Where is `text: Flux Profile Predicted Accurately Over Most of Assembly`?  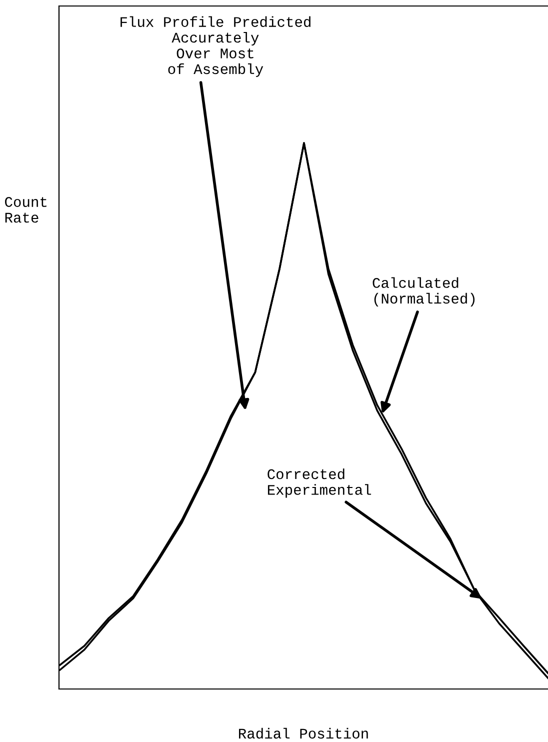
text: Flux Profile Predicted Accurately Over Most of Assembly is located at coordinates (215, 46).